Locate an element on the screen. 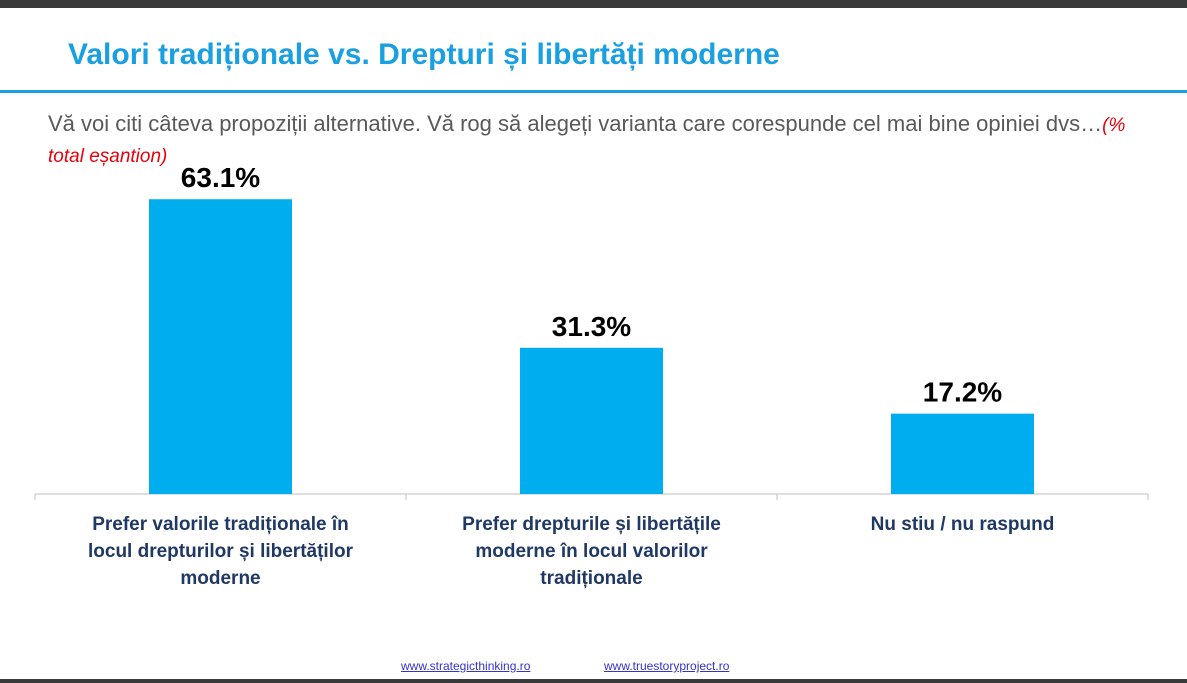 This screenshot has width=1187, height=683. category-label-2: Prefer drepturile și libertățile is located at coordinates (591, 524).